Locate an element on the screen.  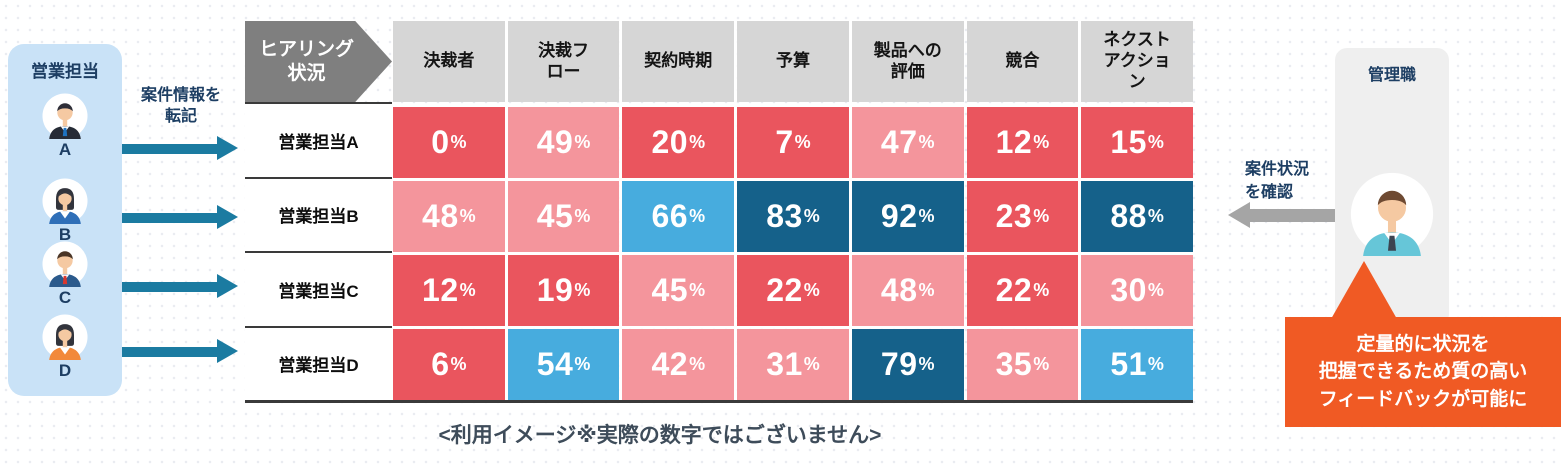
row-labels: 営業担当A 営業担当B 営業担当C 営業担当D is located at coordinates (318, 251).